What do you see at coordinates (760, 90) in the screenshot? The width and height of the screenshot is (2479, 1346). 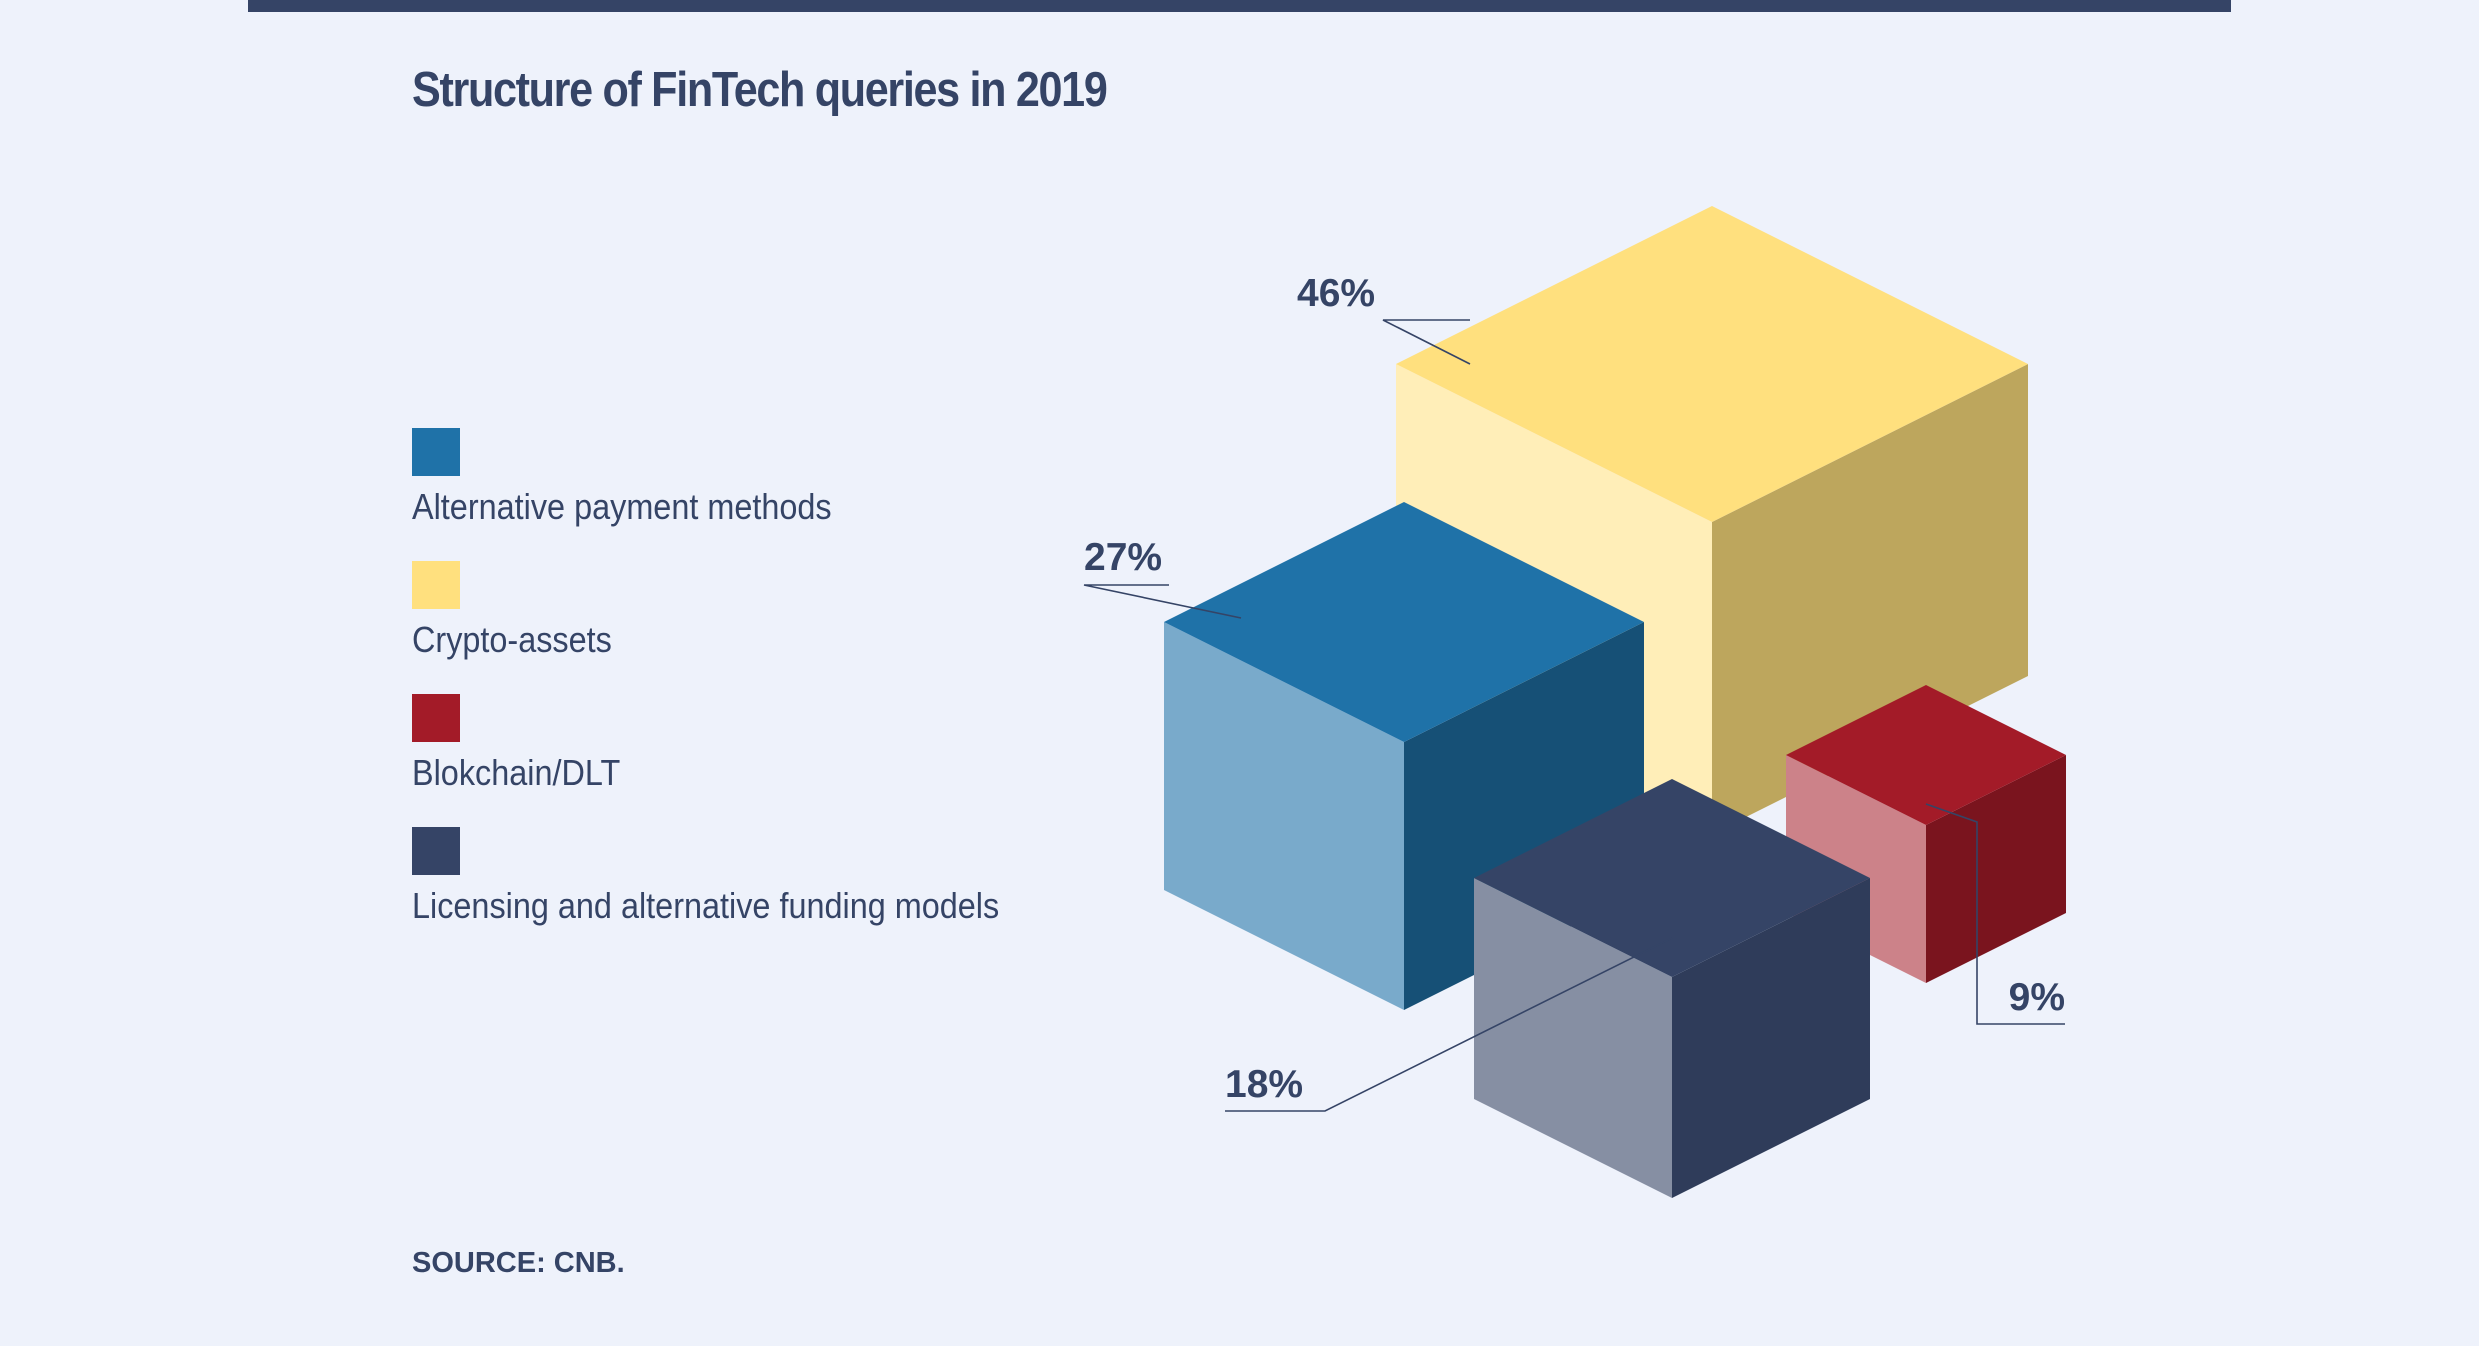 I see `chart-title: Structure of FinTech queries in 2019` at bounding box center [760, 90].